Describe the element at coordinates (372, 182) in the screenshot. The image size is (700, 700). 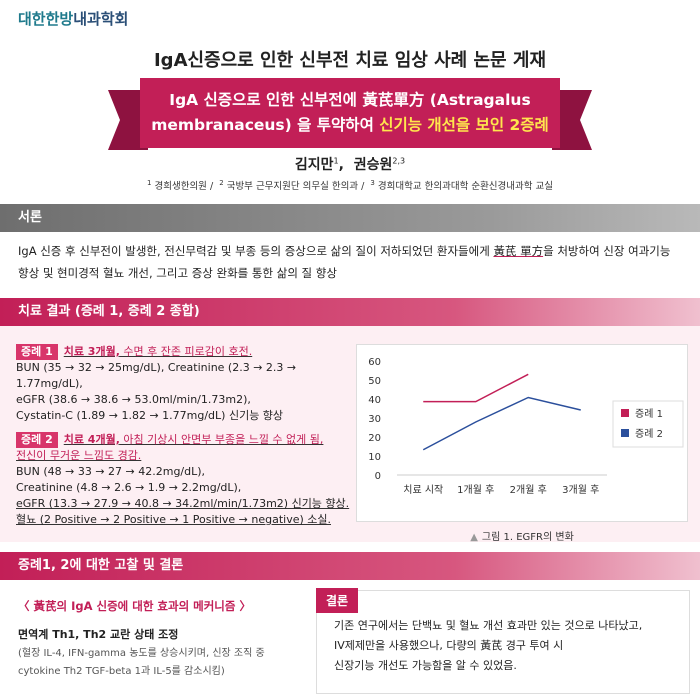
I see `affil-3-num: 3` at that location.